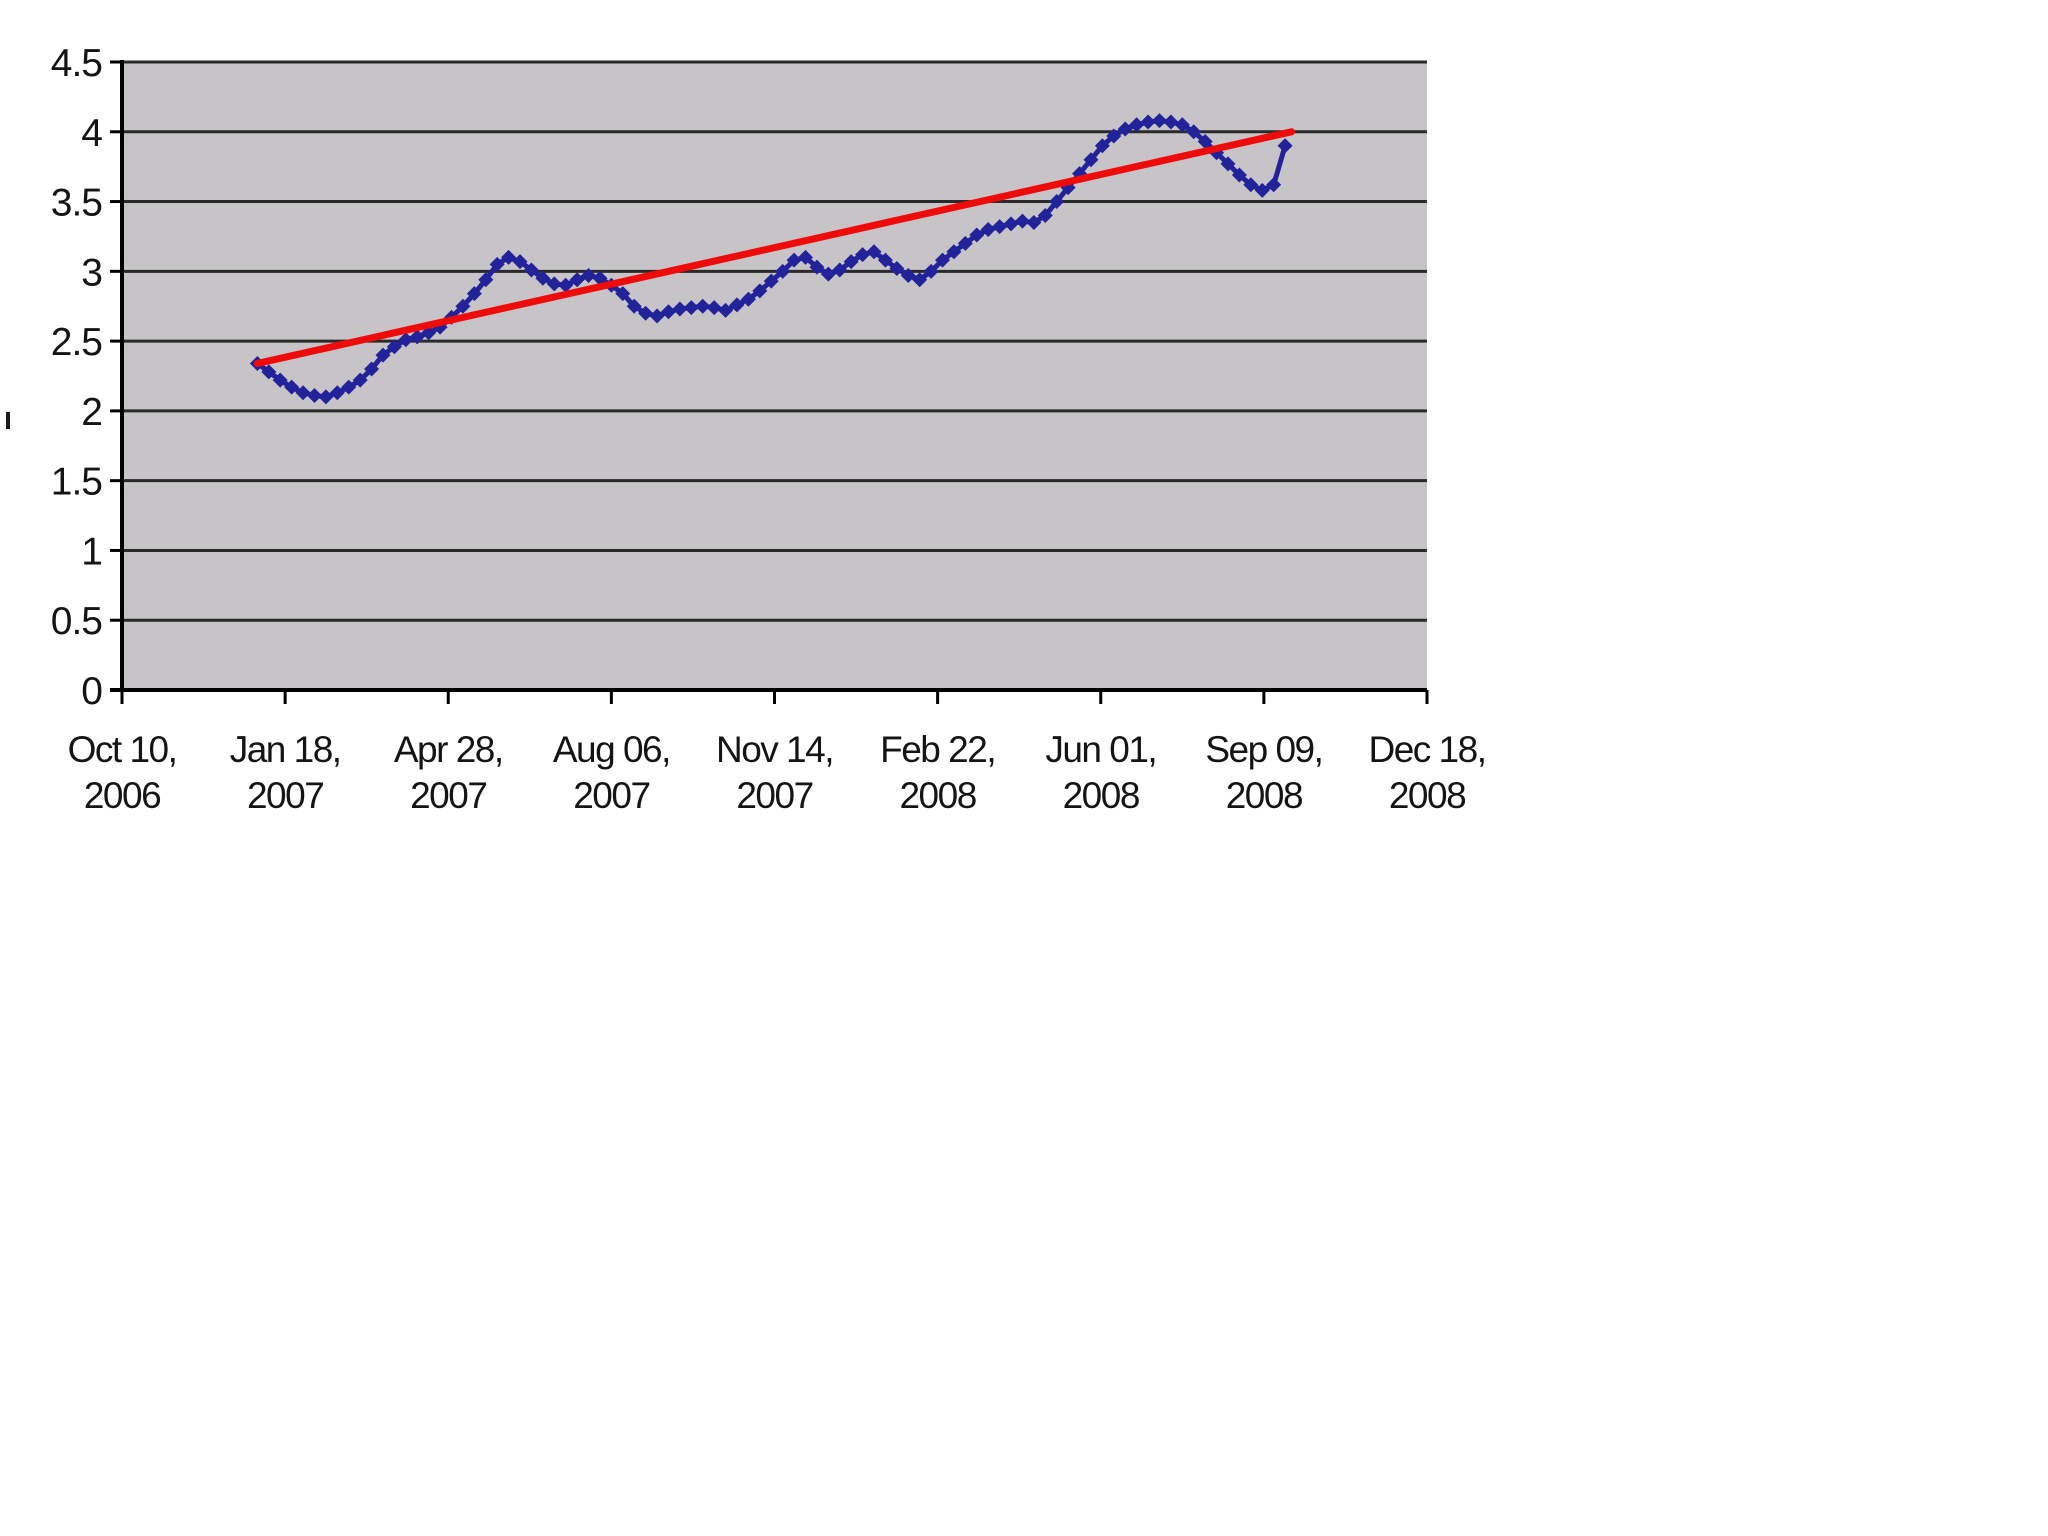 The width and height of the screenshot is (2048, 1536). I want to click on y-axis-tick-label: 2.5, so click(77, 342).